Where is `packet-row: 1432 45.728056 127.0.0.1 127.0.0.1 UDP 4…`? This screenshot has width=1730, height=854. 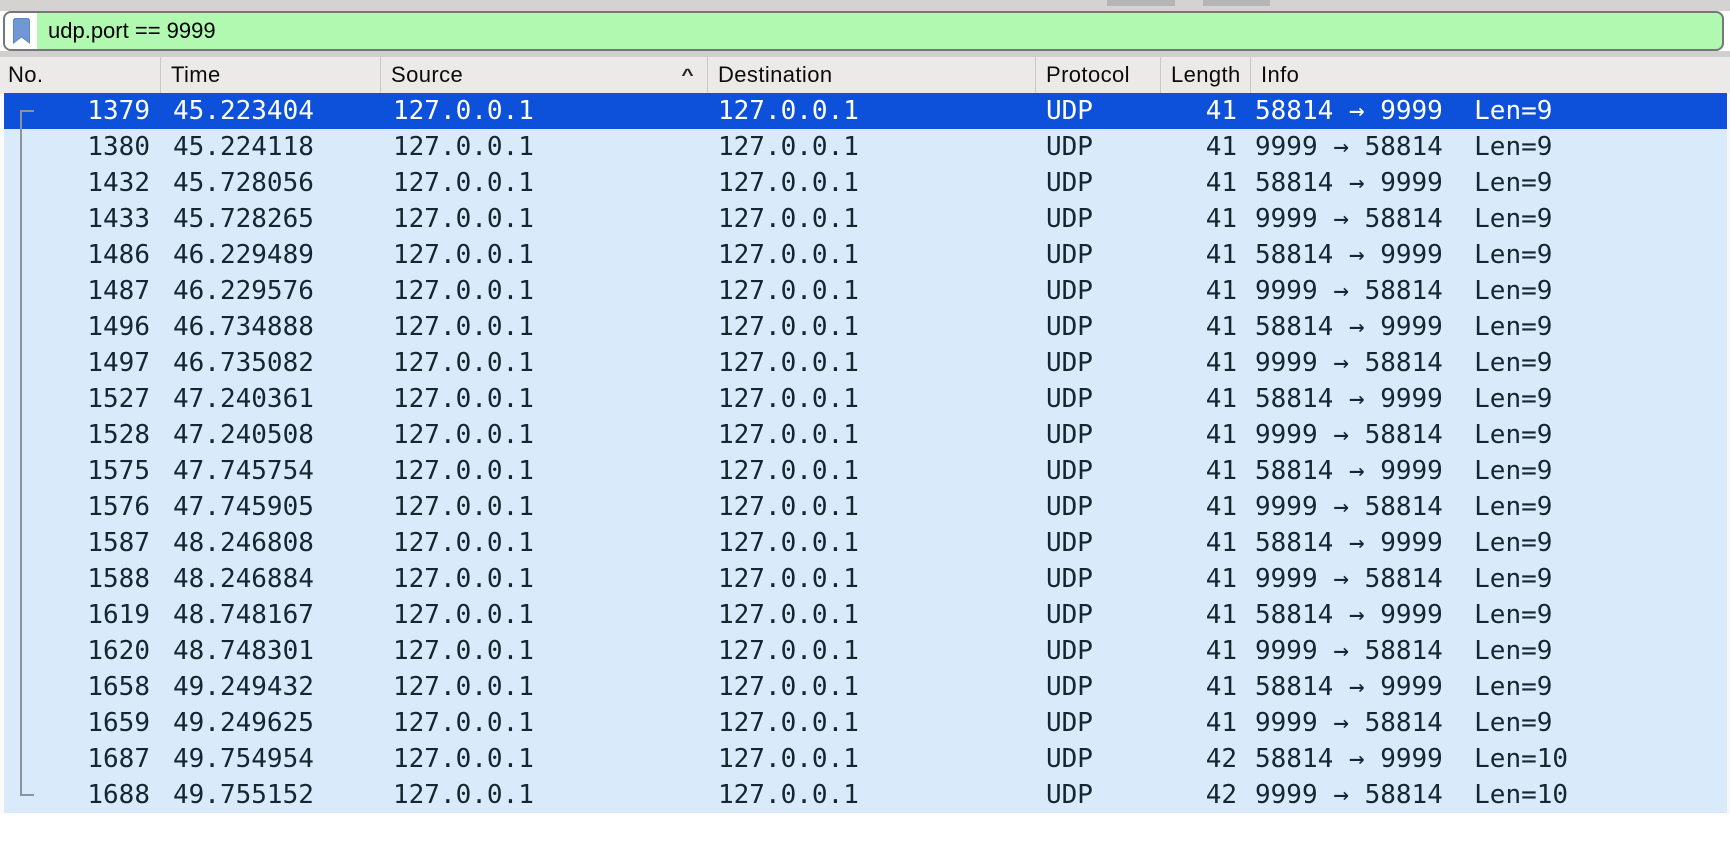 packet-row: 1432 45.728056 127.0.0.1 127.0.0.1 UDP 4… is located at coordinates (865, 183).